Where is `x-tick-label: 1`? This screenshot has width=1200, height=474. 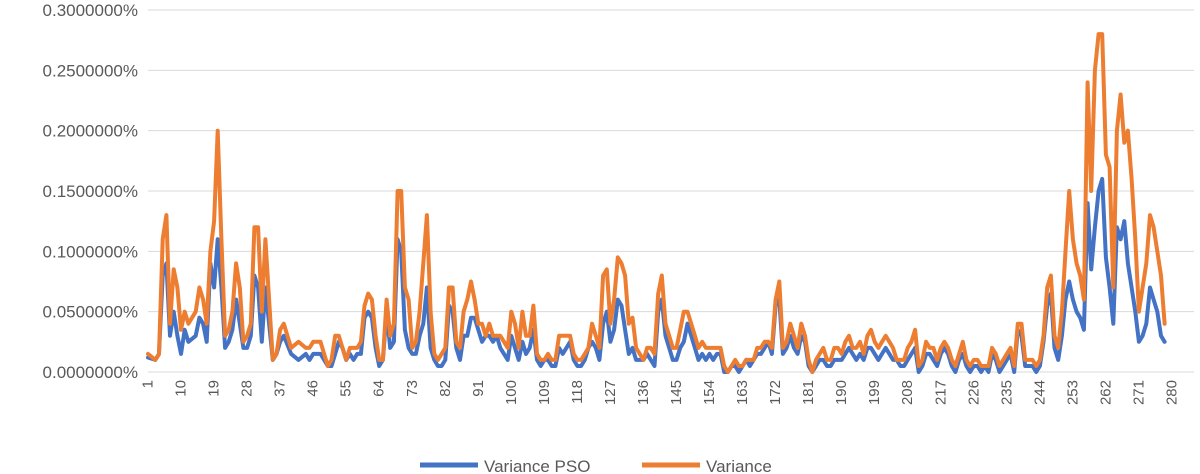
x-tick-label: 1 is located at coordinates (148, 384).